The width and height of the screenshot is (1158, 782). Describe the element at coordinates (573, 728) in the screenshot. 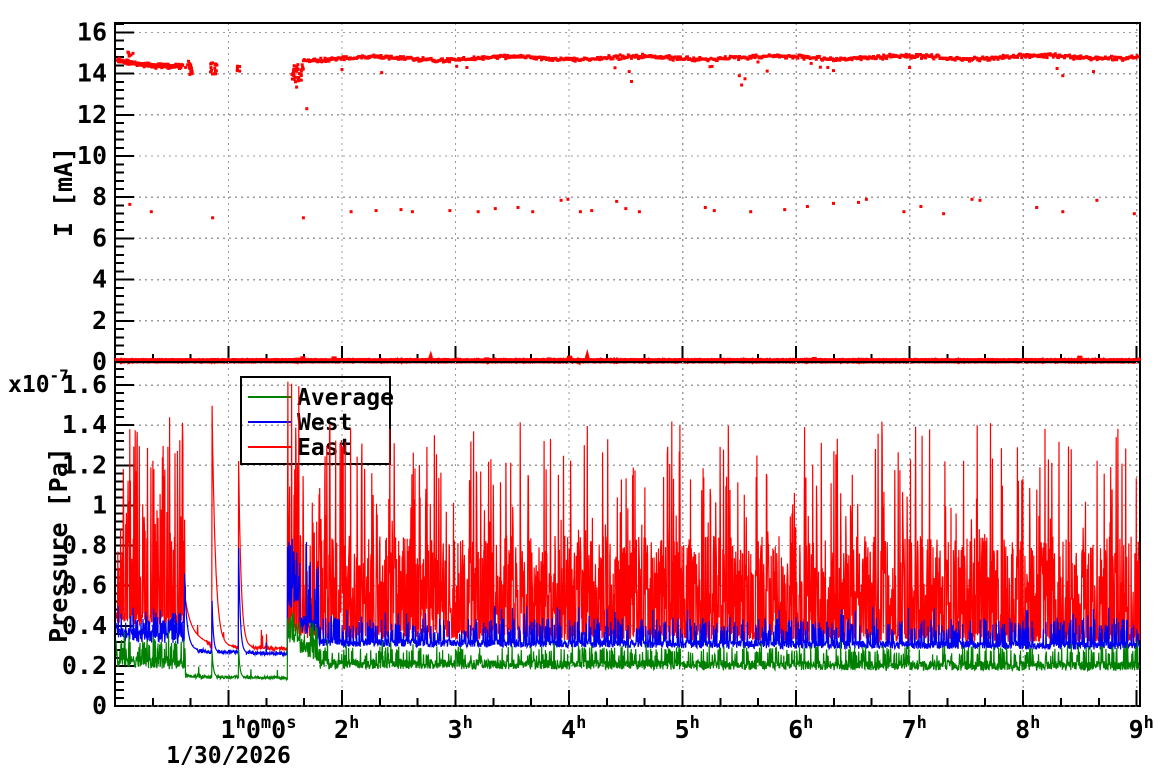

I see `x-tick-label: 4h` at that location.